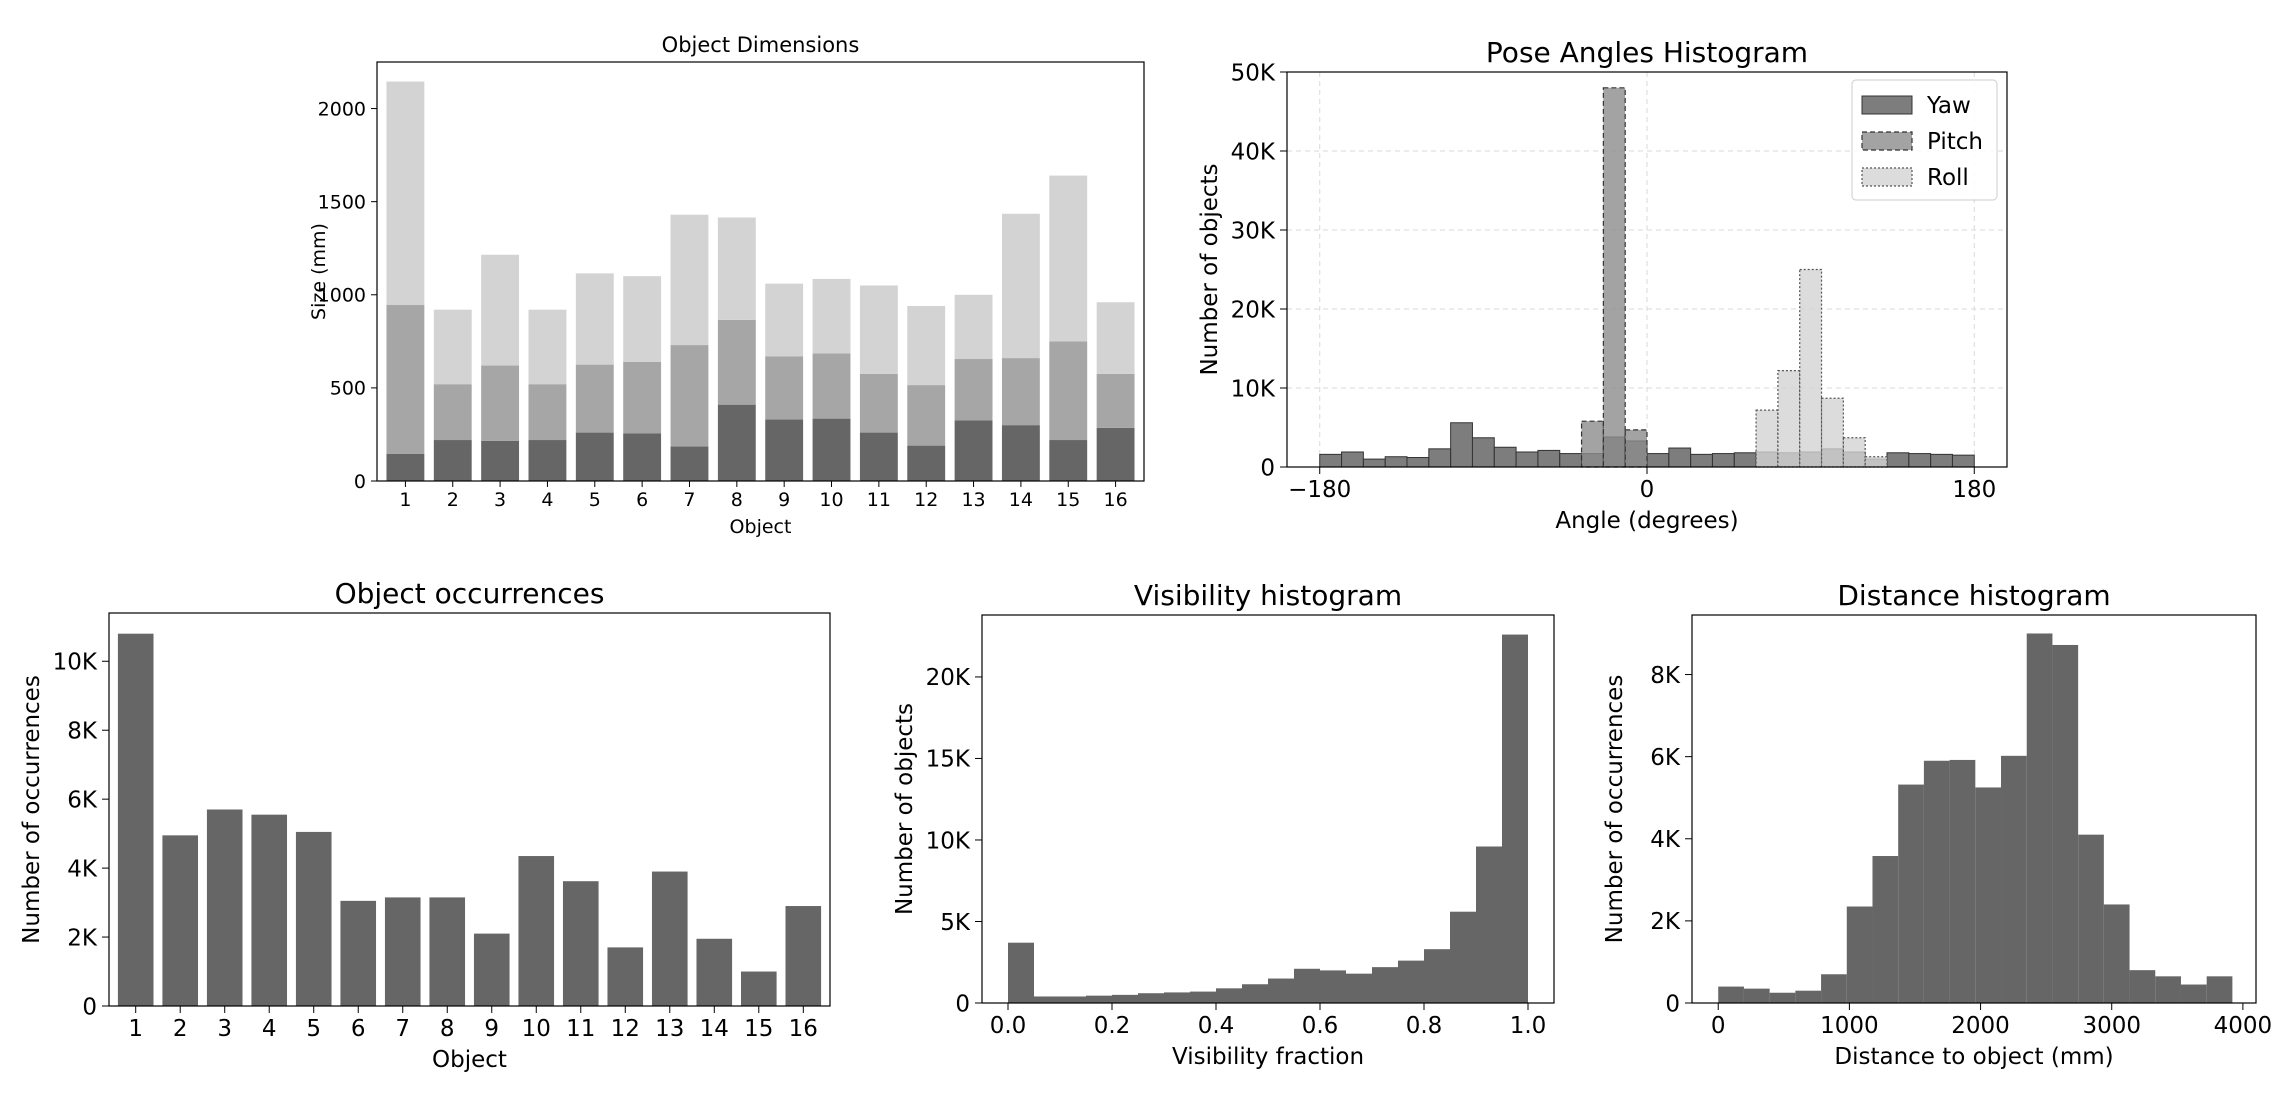 This screenshot has width=2294, height=1116. What do you see at coordinates (269, 1029) in the screenshot?
I see `x-tick-label: 4` at bounding box center [269, 1029].